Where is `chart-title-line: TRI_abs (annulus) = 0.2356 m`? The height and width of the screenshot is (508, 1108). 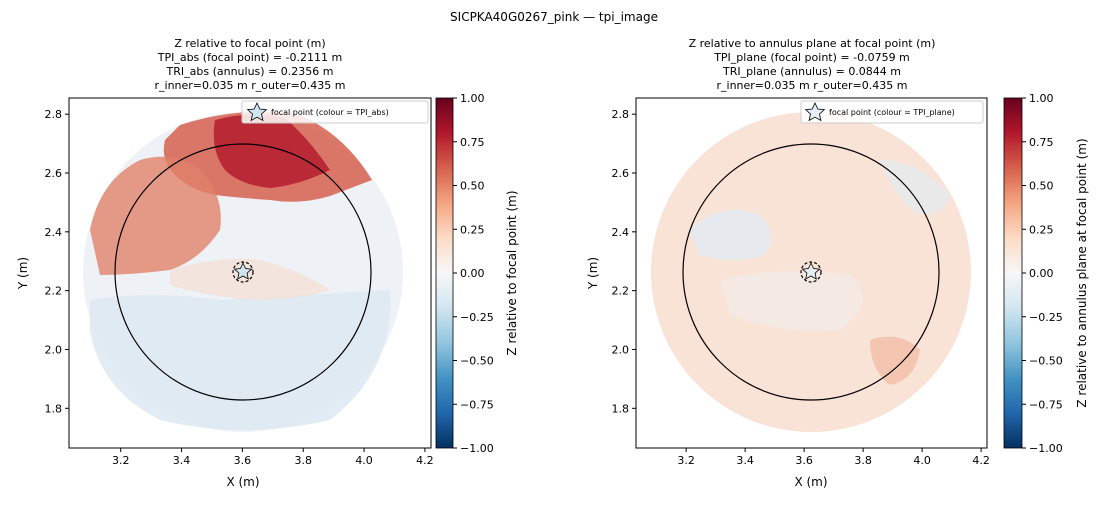 chart-title-line: TRI_abs (annulus) = 0.2356 m is located at coordinates (250, 71).